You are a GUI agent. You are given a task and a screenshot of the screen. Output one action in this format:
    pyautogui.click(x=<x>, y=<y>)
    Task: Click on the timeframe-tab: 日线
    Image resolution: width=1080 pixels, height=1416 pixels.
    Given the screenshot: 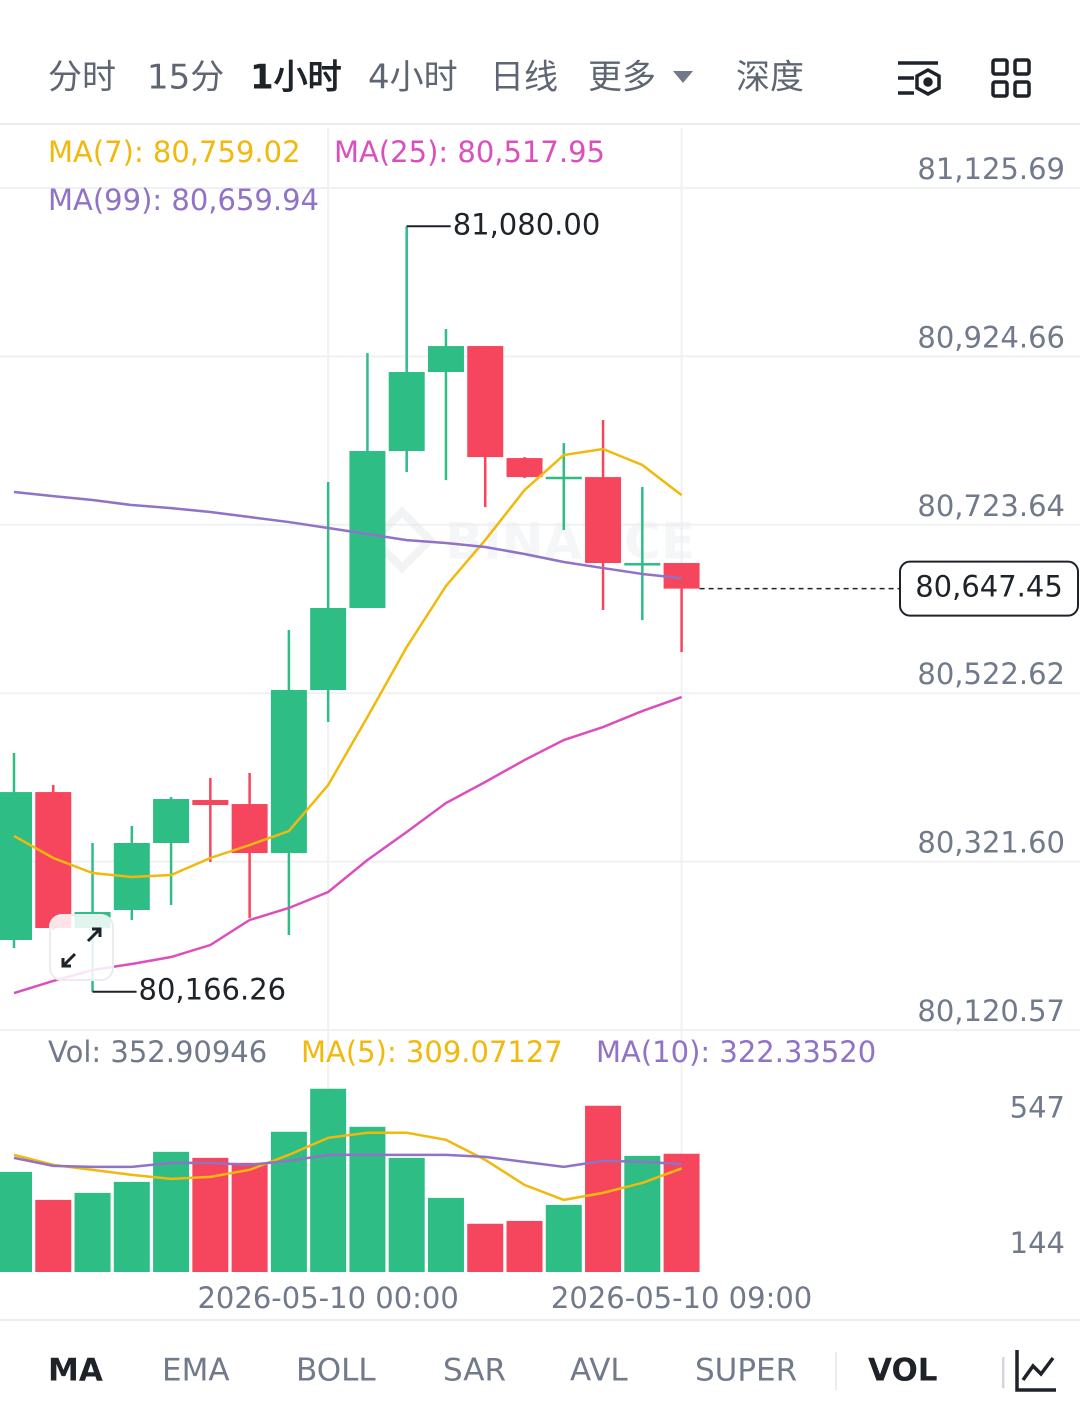 What is the action you would take?
    pyautogui.click(x=524, y=78)
    